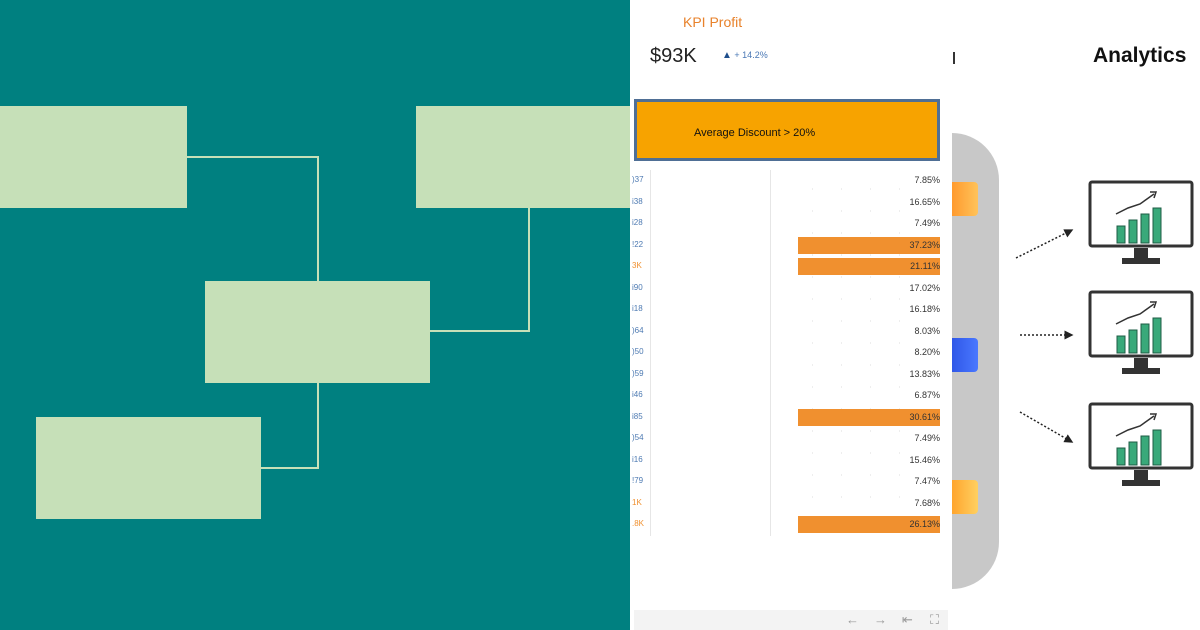 This screenshot has height=630, width=1200. I want to click on row-id: !79, so click(638, 480).